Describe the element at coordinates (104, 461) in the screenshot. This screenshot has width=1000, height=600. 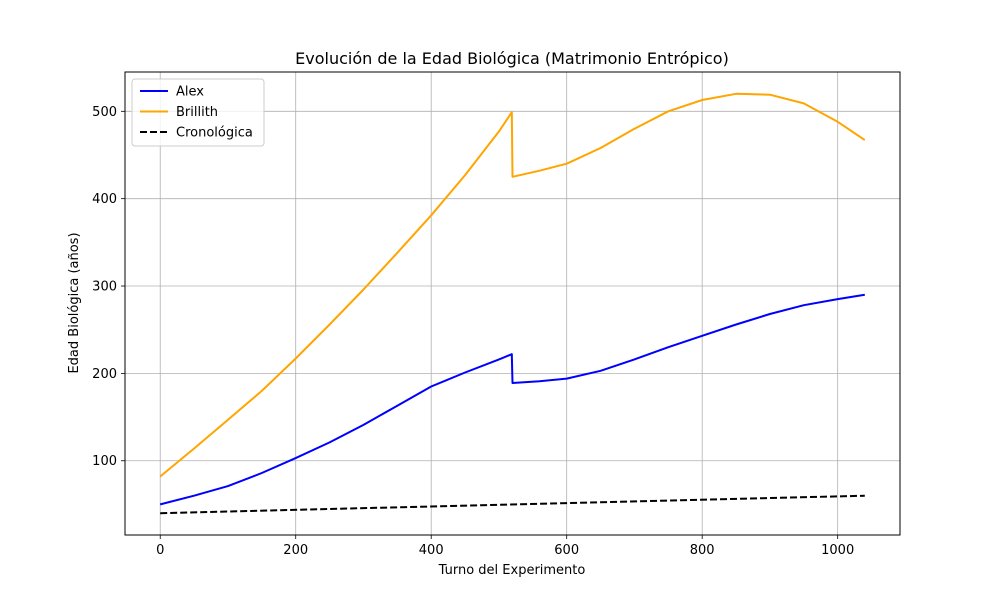
I see `y-tick-label: 100` at that location.